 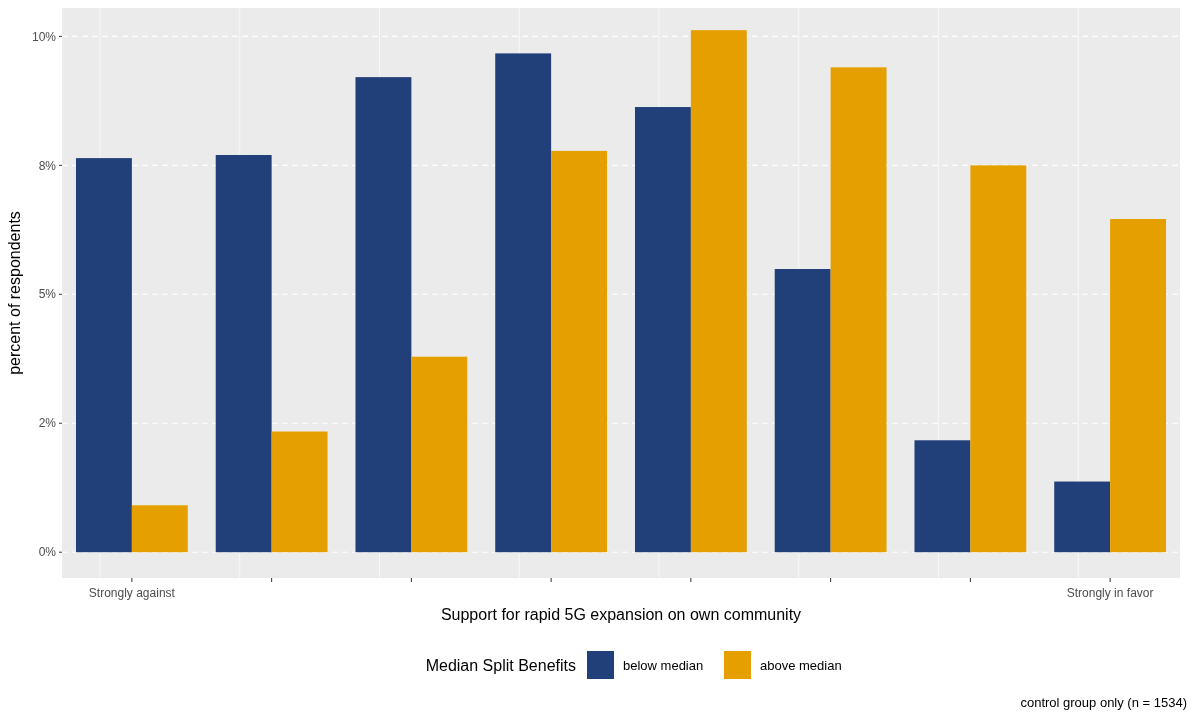 What do you see at coordinates (621, 614) in the screenshot?
I see `x-axis-title: Support for rapid 5G expansion on own community` at bounding box center [621, 614].